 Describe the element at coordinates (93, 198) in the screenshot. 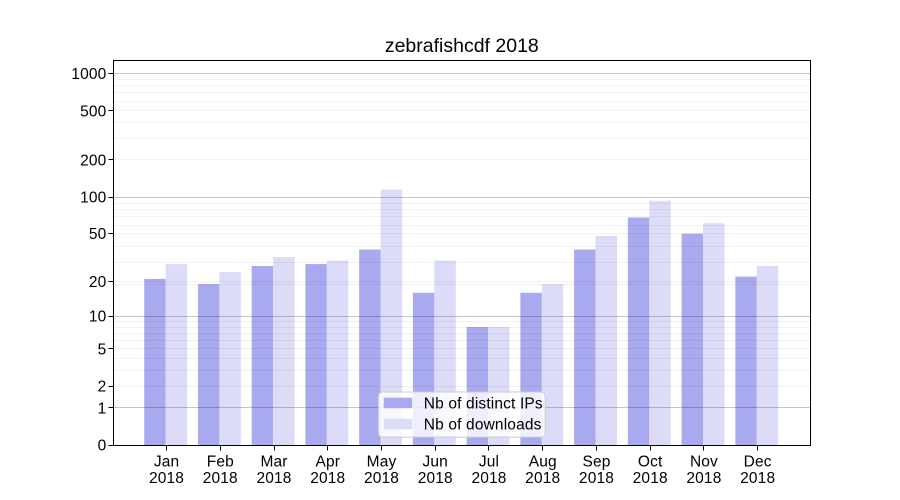

I see `svg-text: 100` at that location.